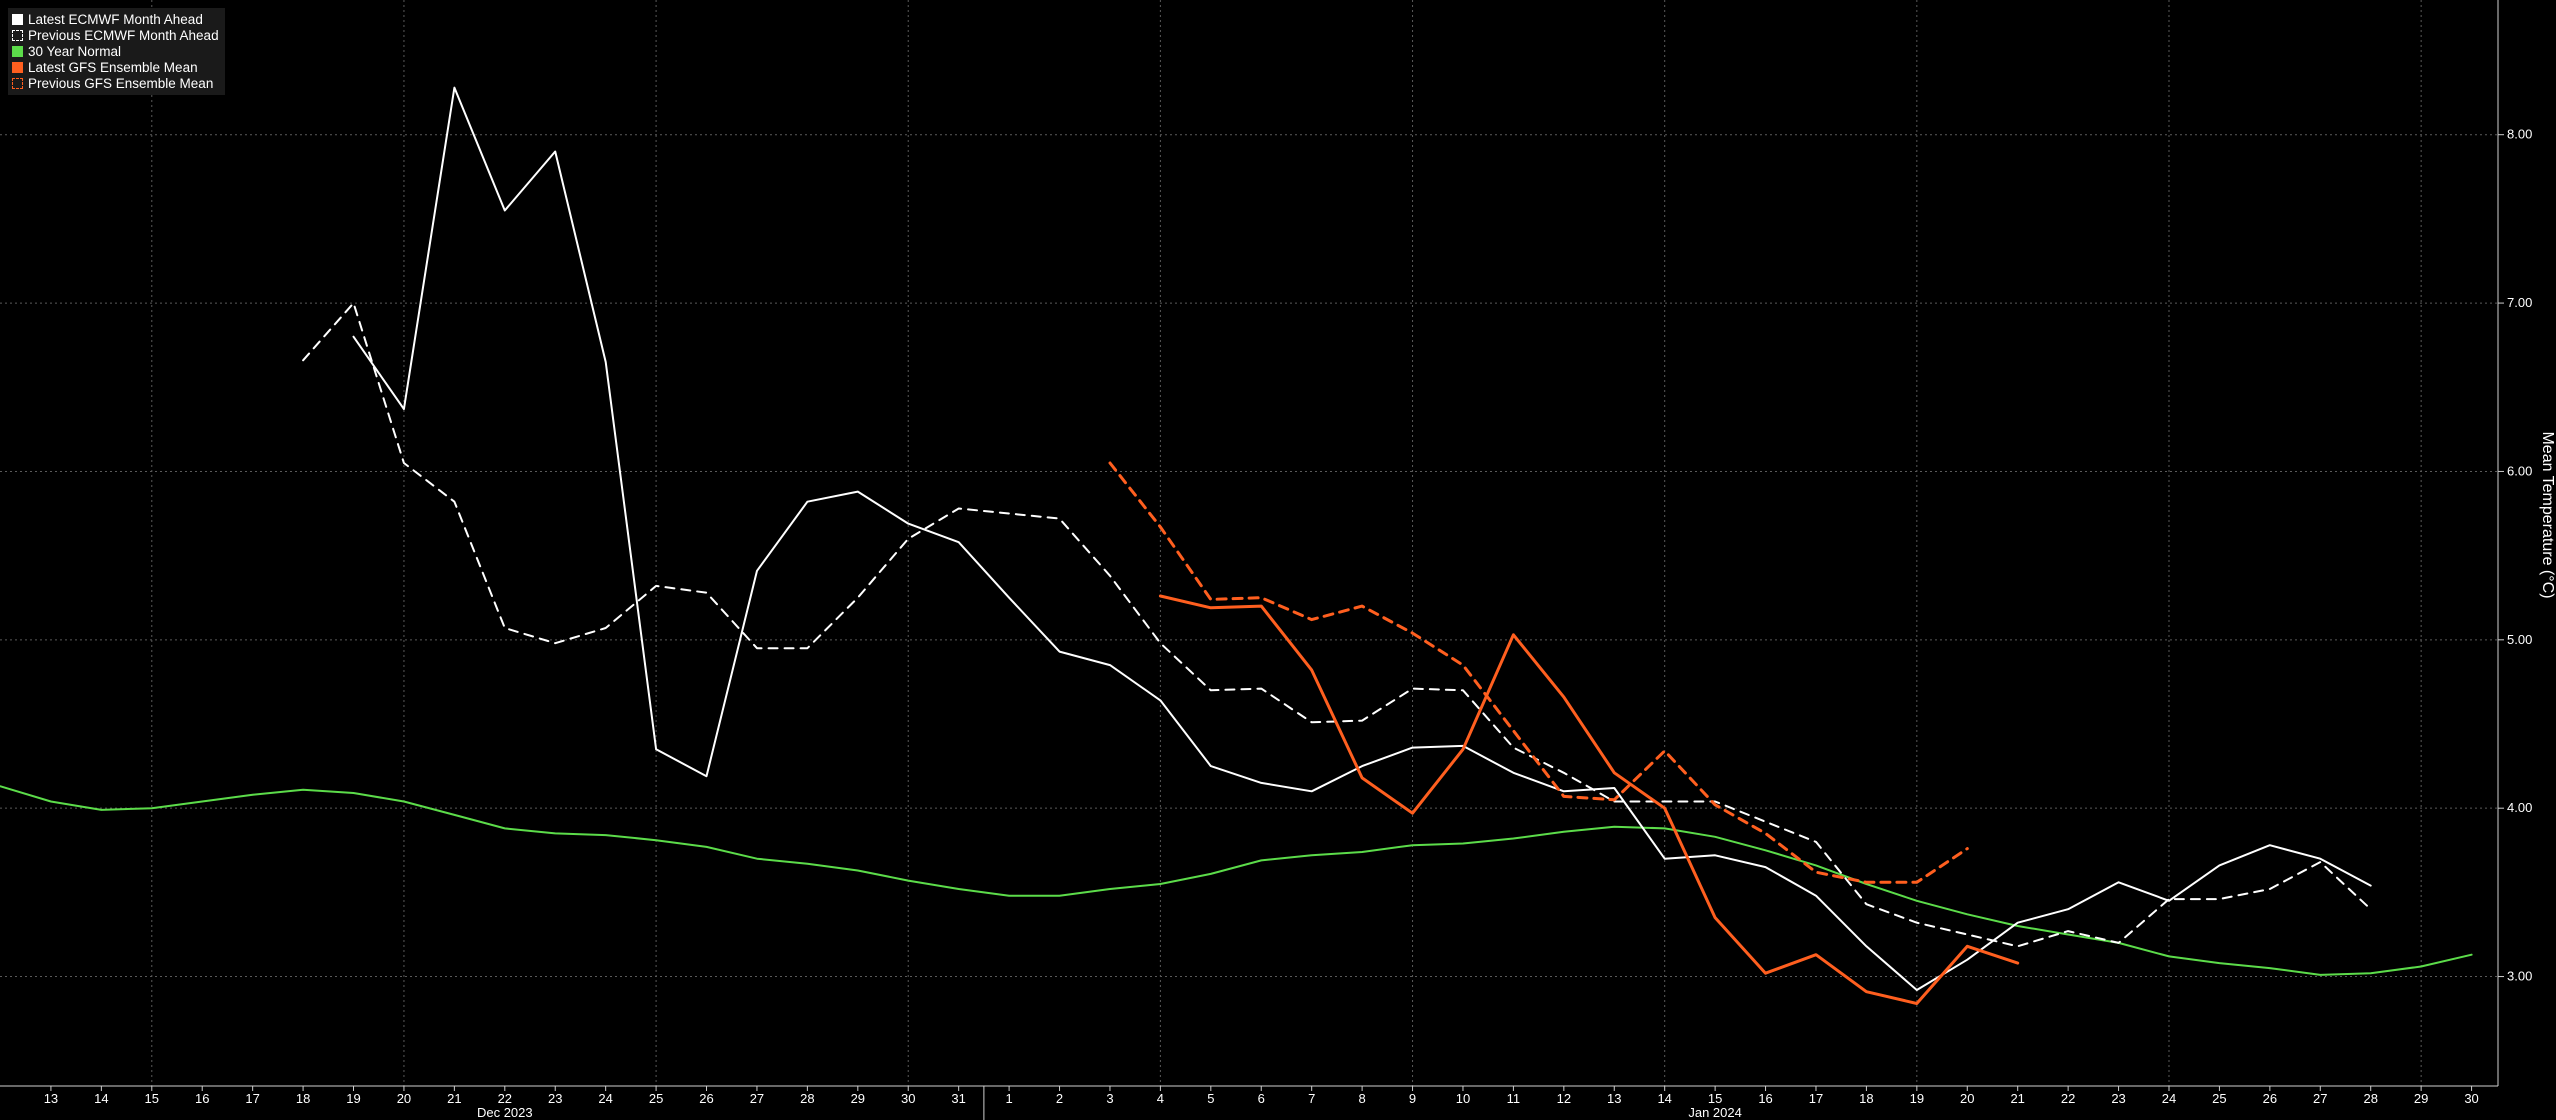  Describe the element at coordinates (17, 51) in the screenshot. I see `legend-swatch-30-year-normal` at that location.